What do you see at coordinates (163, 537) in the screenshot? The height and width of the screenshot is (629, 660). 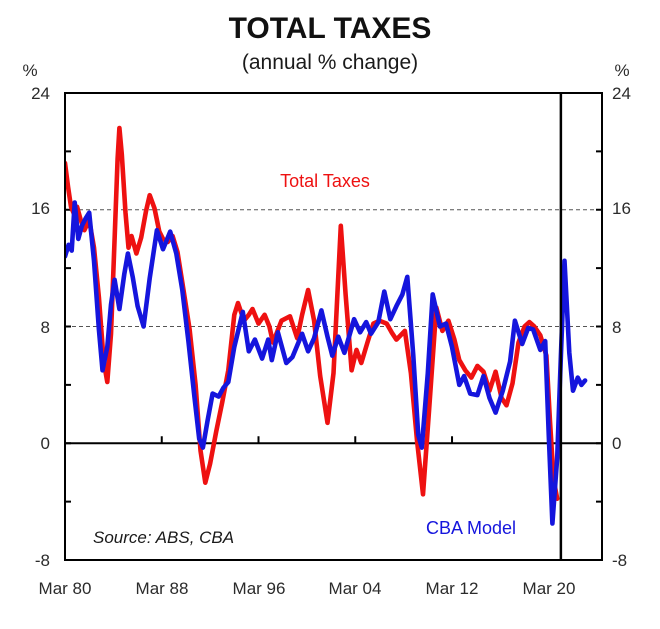 I see `source-note: Source: ABS, CBA` at bounding box center [163, 537].